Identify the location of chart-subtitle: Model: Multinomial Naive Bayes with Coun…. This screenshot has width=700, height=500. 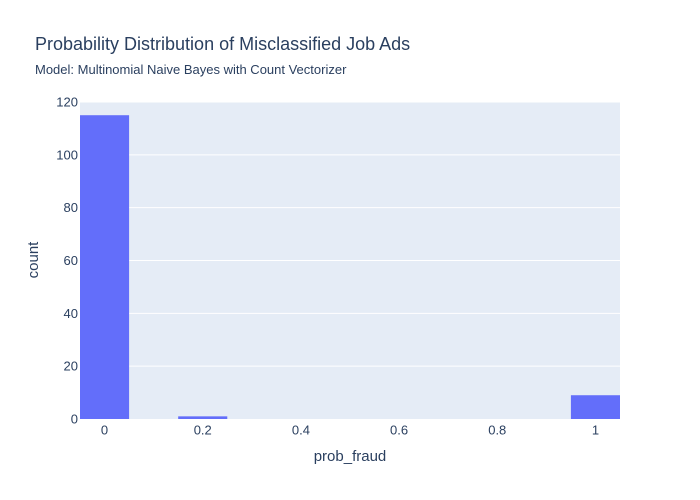
(191, 69).